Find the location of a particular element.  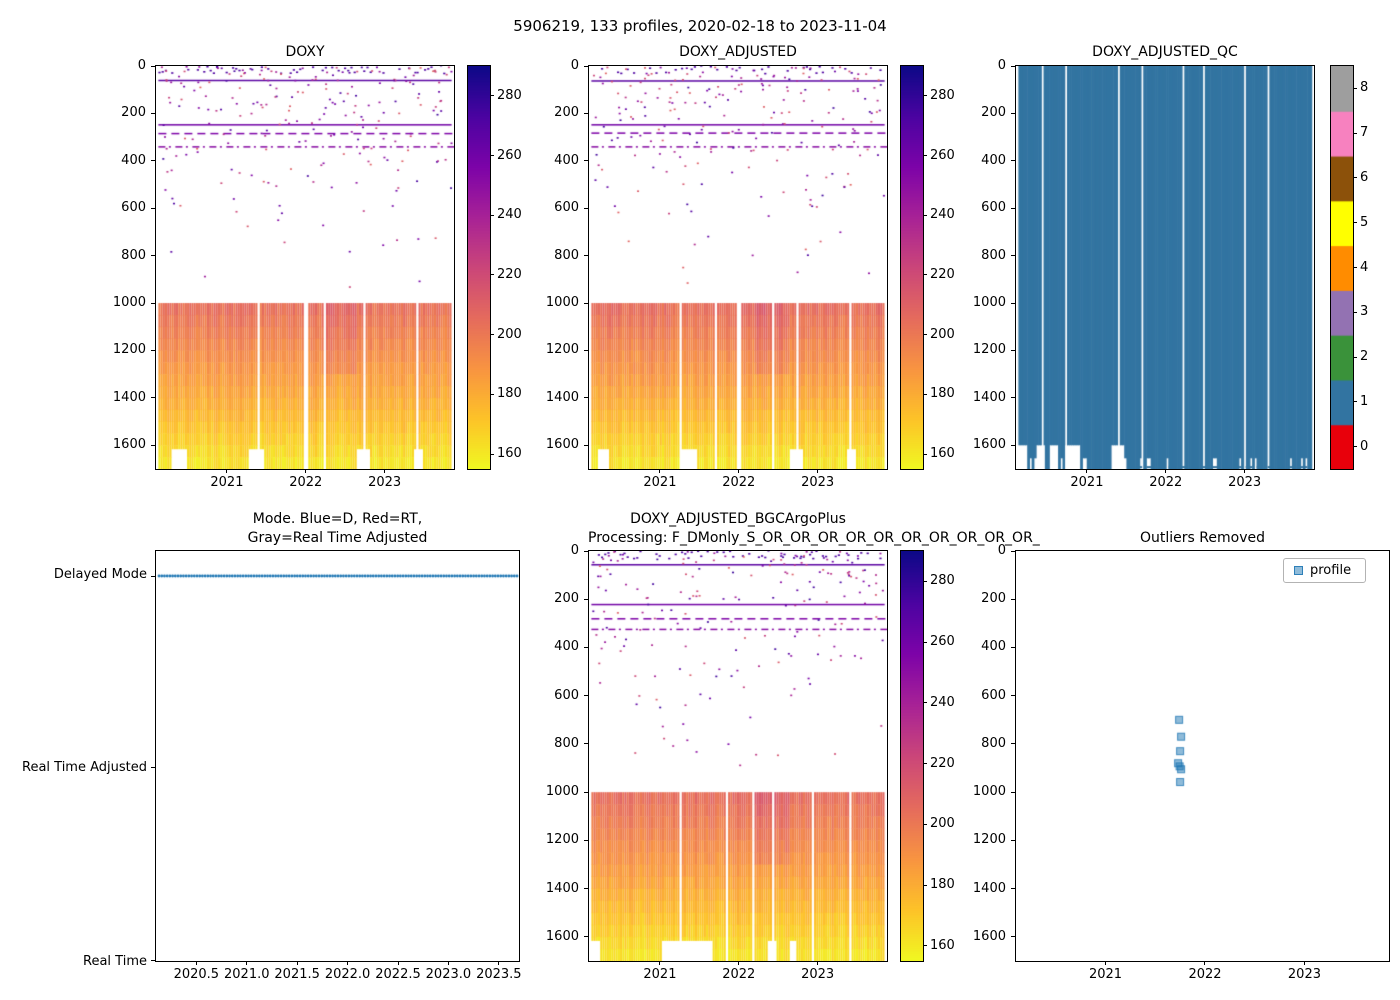

mode-scatter-canvas is located at coordinates (337, 756).